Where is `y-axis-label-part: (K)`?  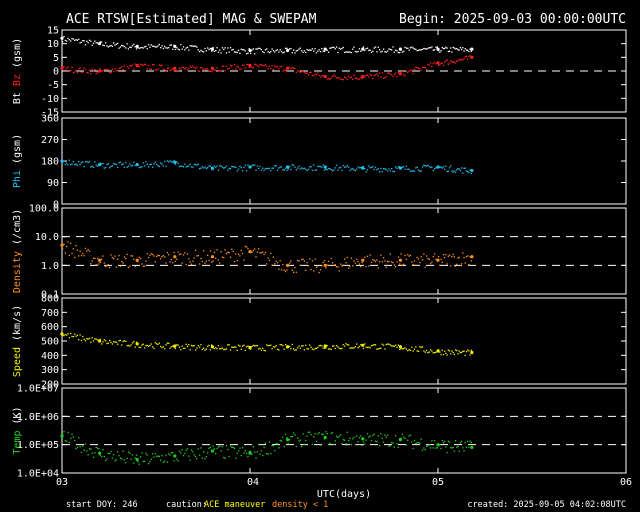
y-axis-label-part: (K) is located at coordinates (17, 418).